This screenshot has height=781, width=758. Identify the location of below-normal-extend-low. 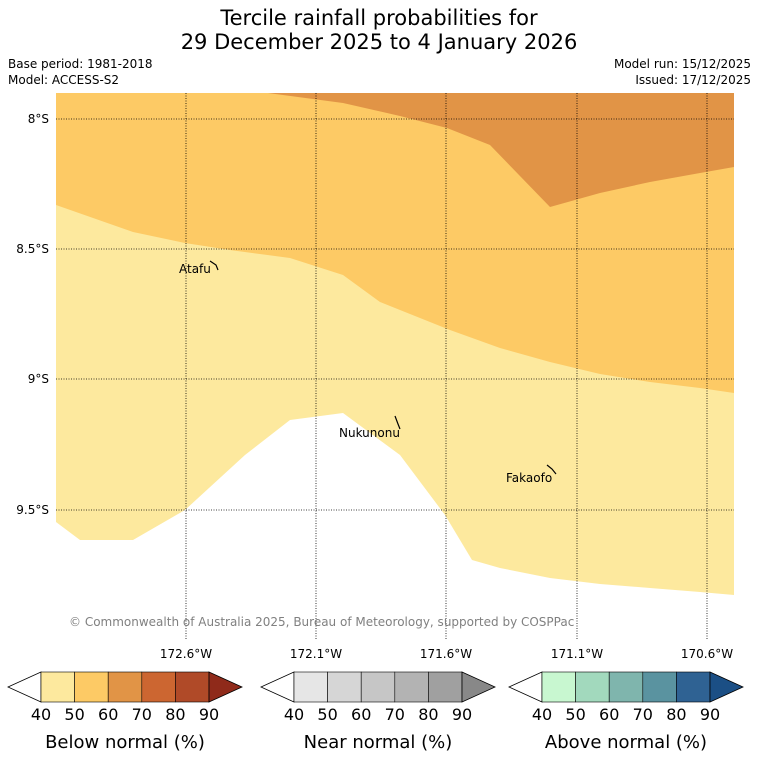
(24, 687).